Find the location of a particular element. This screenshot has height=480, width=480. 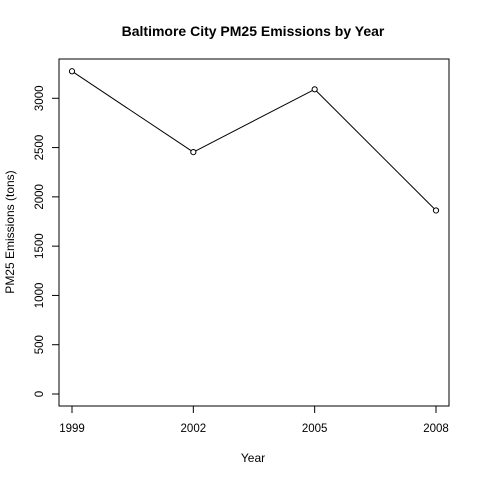

x-axis-label: Year is located at coordinates (253, 458).